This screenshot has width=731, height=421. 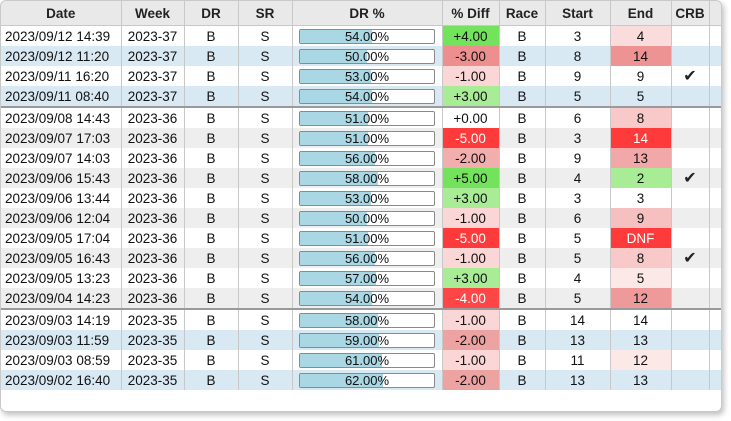 I want to click on start-cell: 13, so click(x=578, y=380).